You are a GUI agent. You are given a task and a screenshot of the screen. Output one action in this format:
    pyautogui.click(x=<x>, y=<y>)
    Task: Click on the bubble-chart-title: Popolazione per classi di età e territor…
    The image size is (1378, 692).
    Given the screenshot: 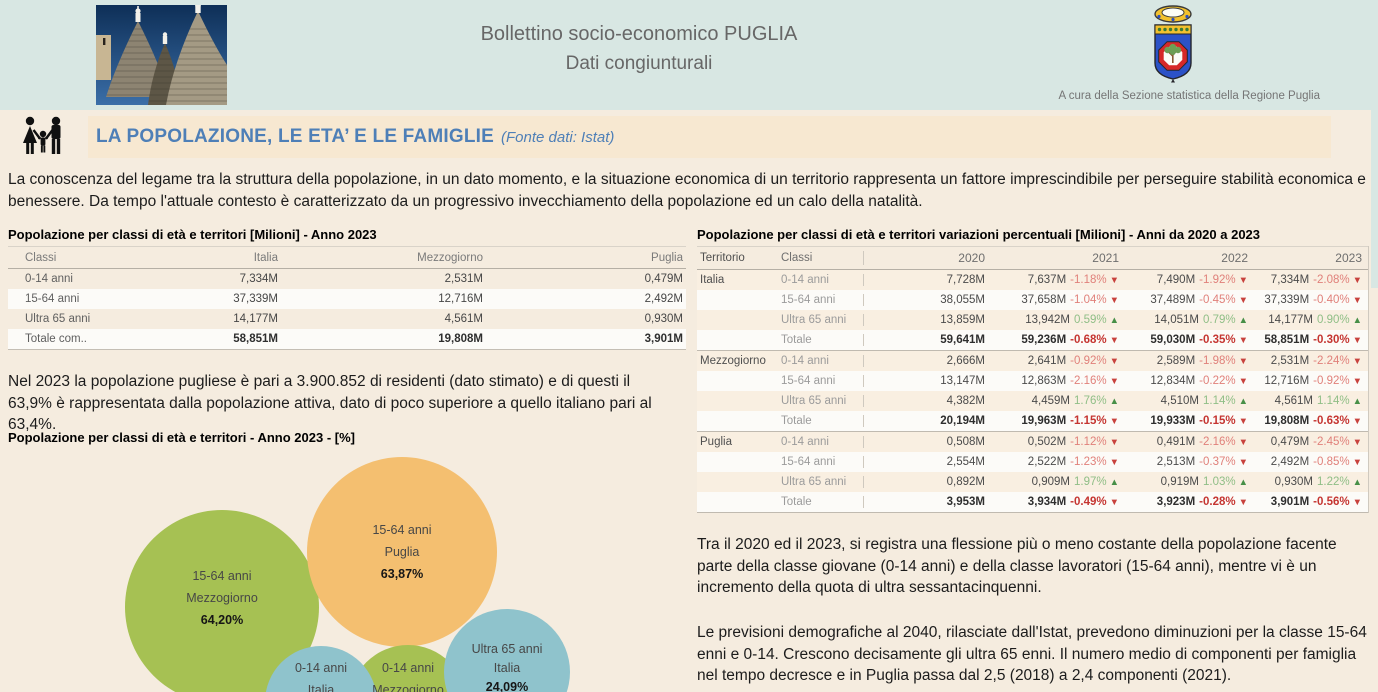 What is the action you would take?
    pyautogui.click(x=181, y=437)
    